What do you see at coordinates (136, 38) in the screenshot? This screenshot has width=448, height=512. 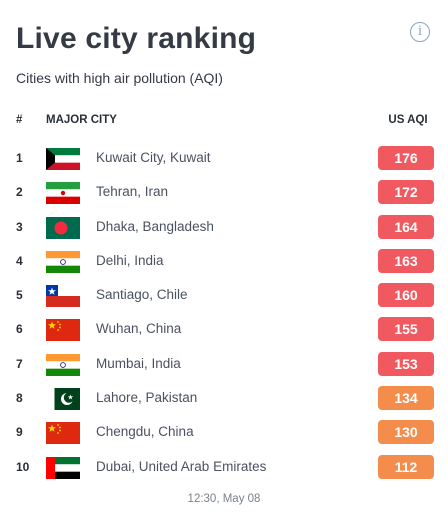 I see `widget-title: Live city ranking` at bounding box center [136, 38].